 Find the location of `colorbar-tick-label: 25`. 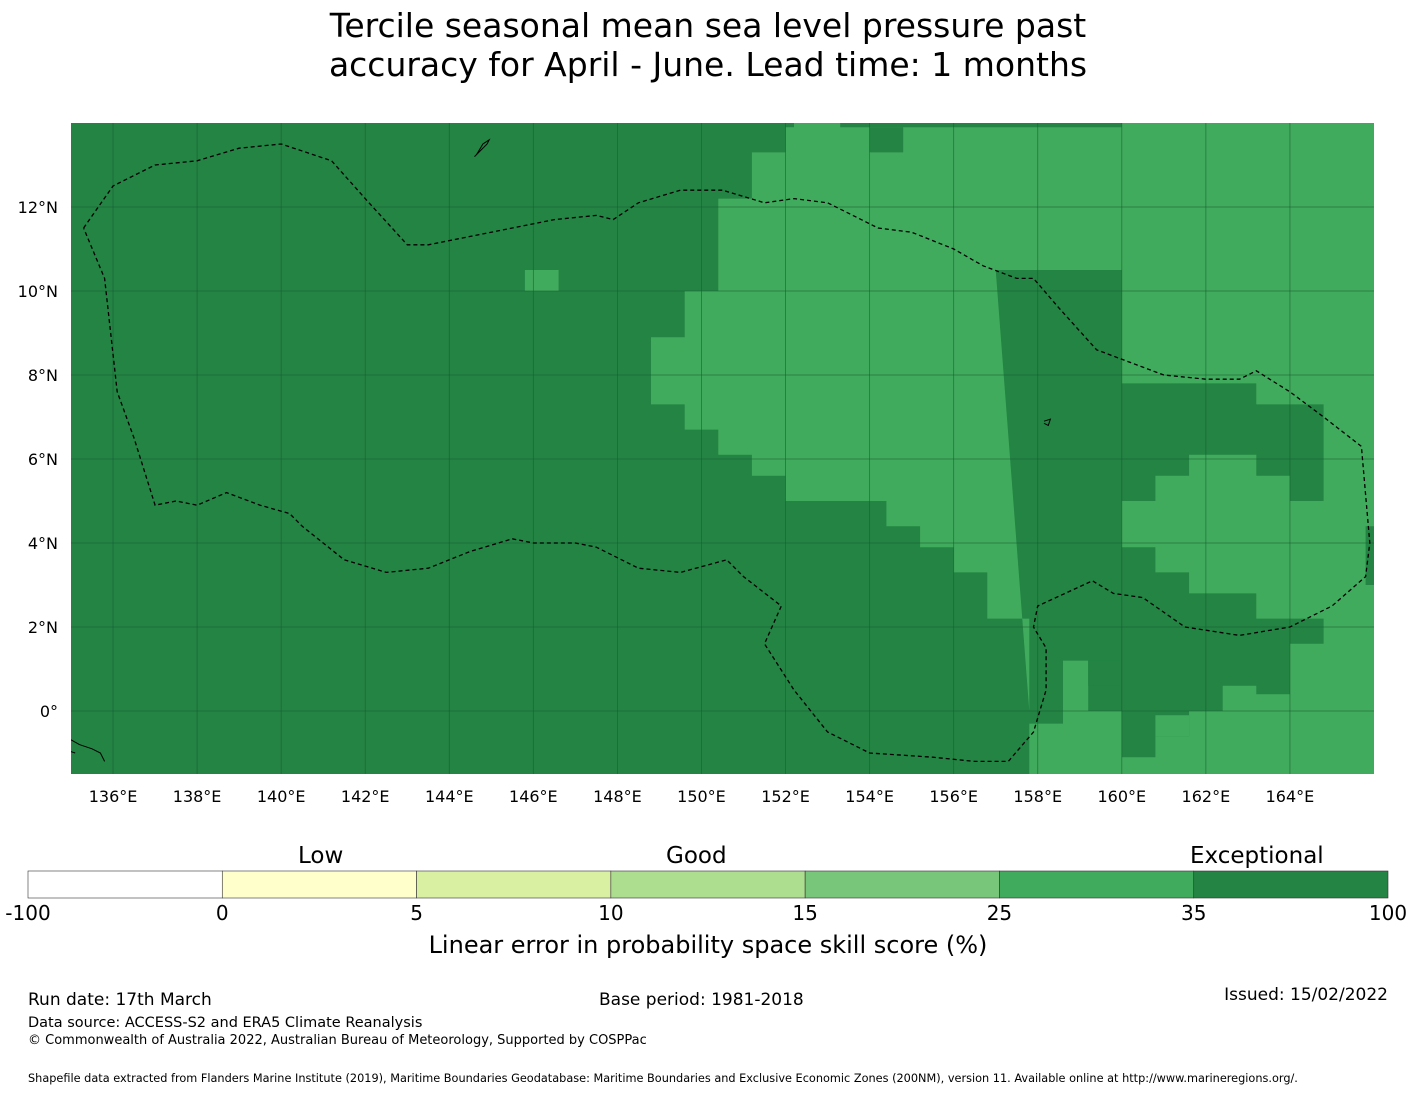

colorbar-tick-label: 25 is located at coordinates (999, 913).